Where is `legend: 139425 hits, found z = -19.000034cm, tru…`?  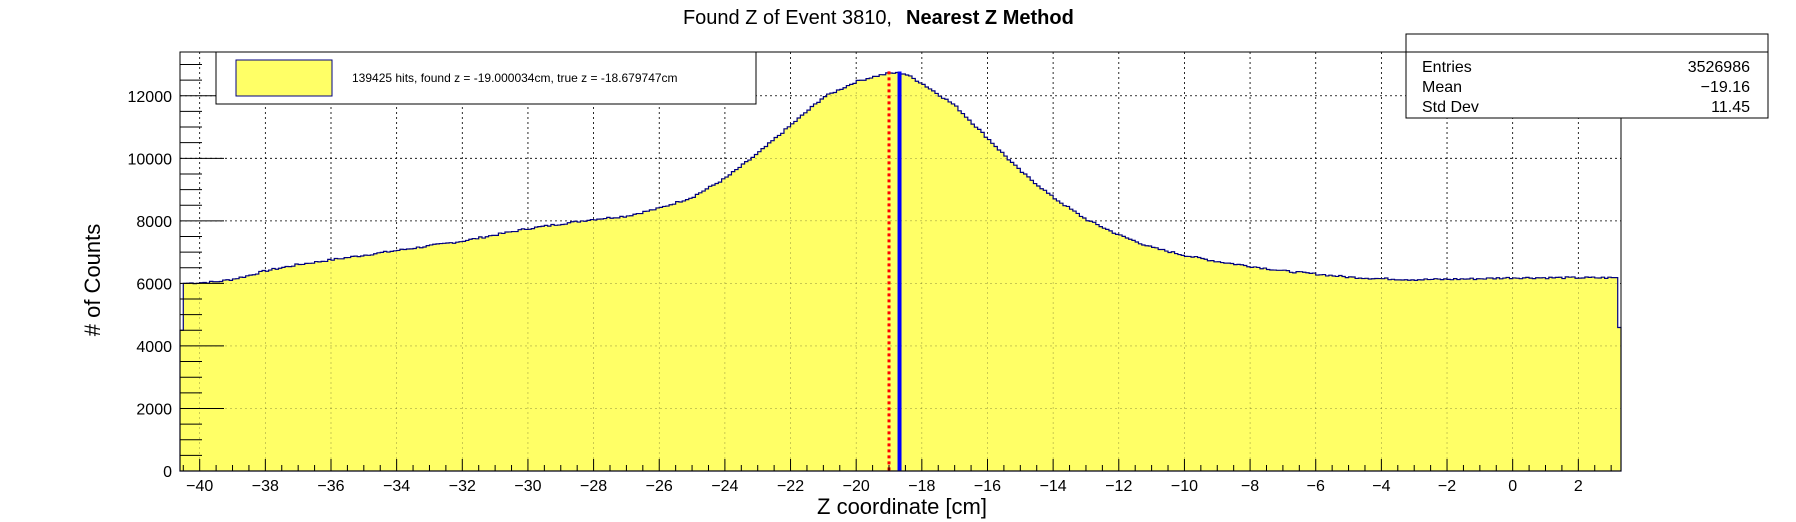 legend: 139425 hits, found z = -19.000034cm, tru… is located at coordinates (486, 78).